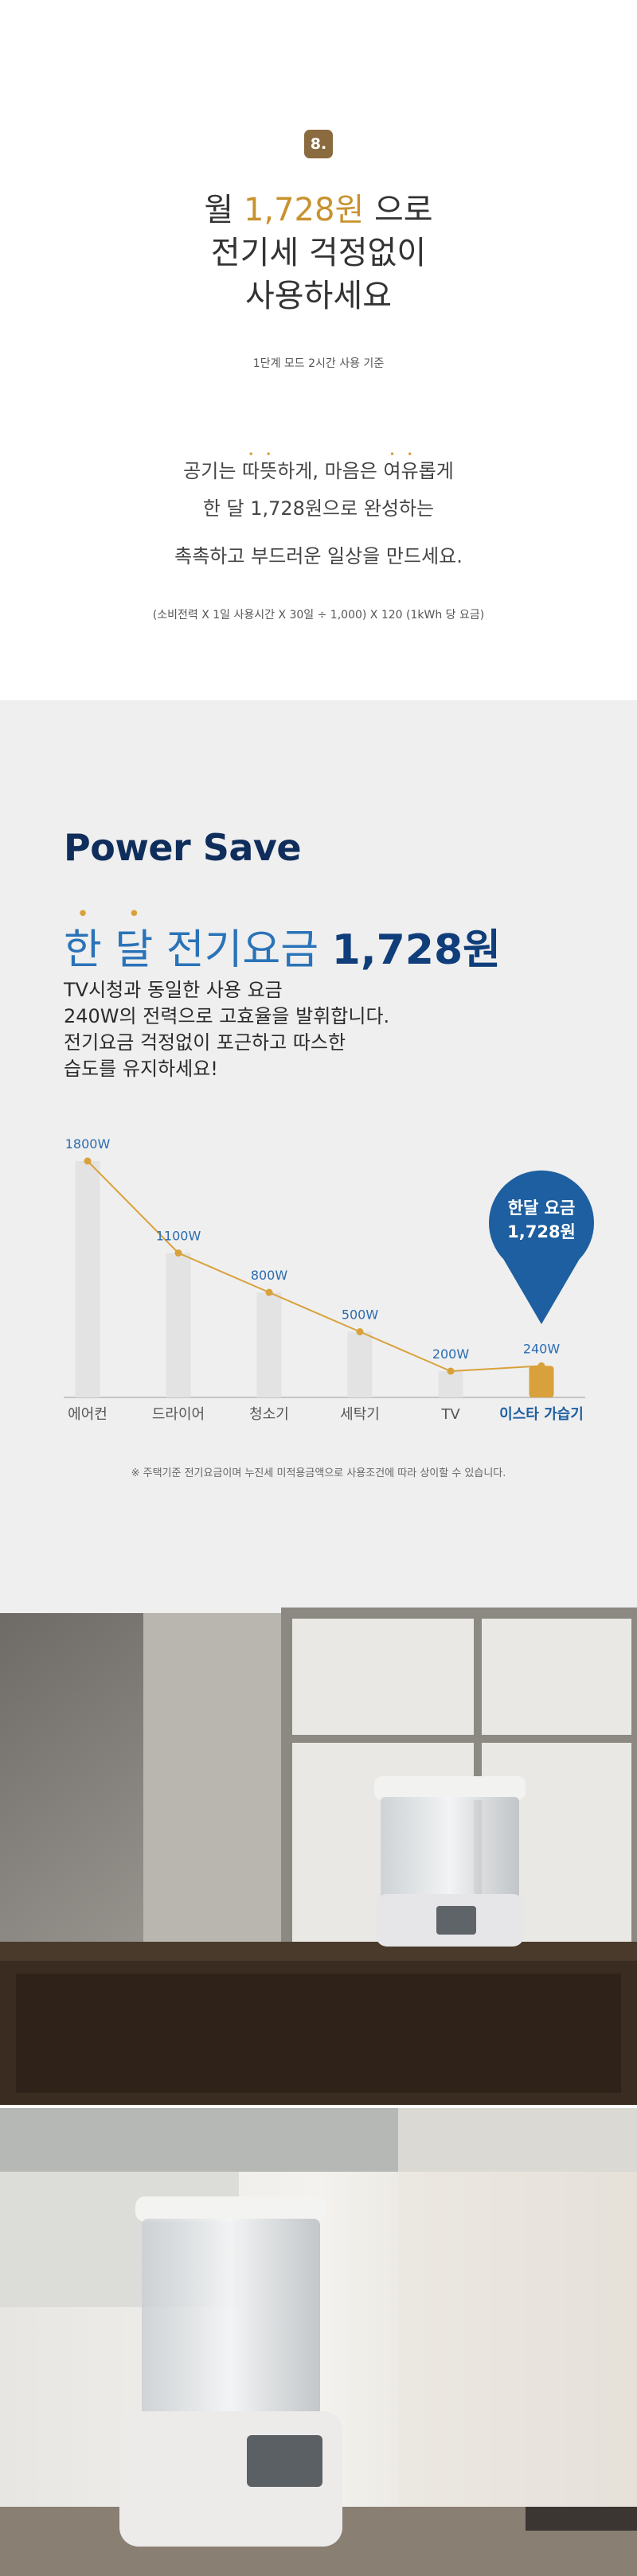 This screenshot has width=637, height=2576. What do you see at coordinates (451, 1354) in the screenshot?
I see `value-label: 200W` at bounding box center [451, 1354].